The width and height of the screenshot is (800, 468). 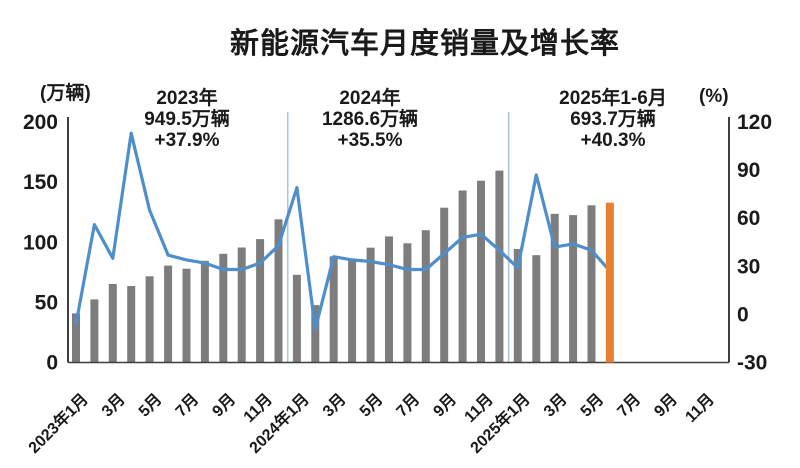 I want to click on annotation-2023-total: 949.5万辆, so click(x=187, y=119).